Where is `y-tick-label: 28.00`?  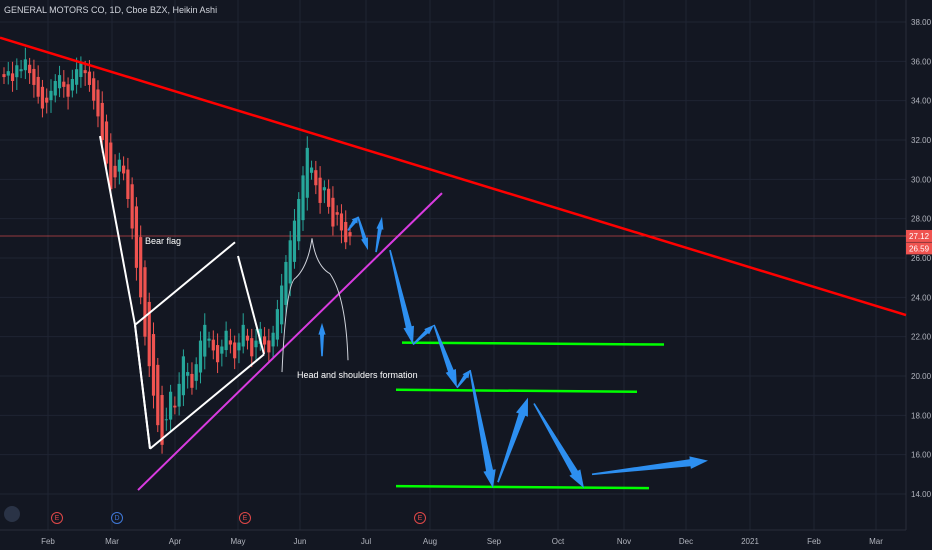 y-tick-label: 28.00 is located at coordinates (921, 219).